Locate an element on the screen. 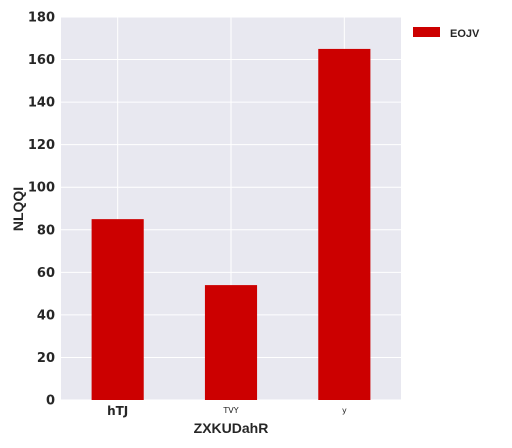 This screenshot has height=448, width=512. y-tick-label: 140 is located at coordinates (41, 103).